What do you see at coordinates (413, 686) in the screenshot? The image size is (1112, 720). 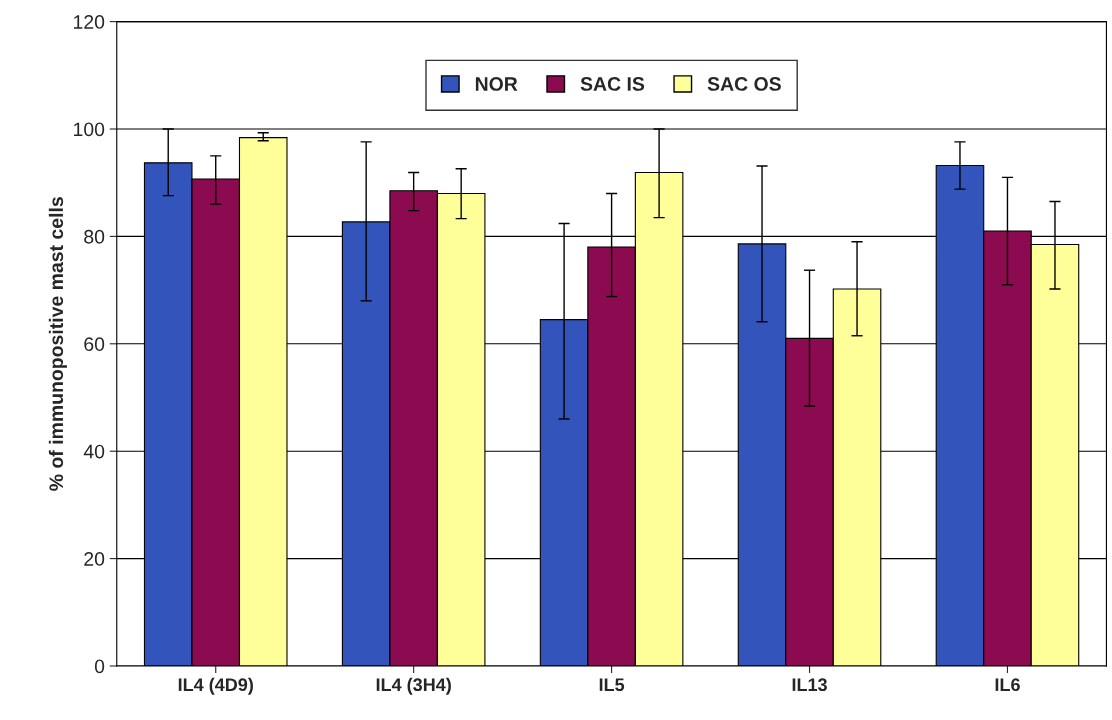 I see `x-tick-label: IL4 (3H4)` at bounding box center [413, 686].